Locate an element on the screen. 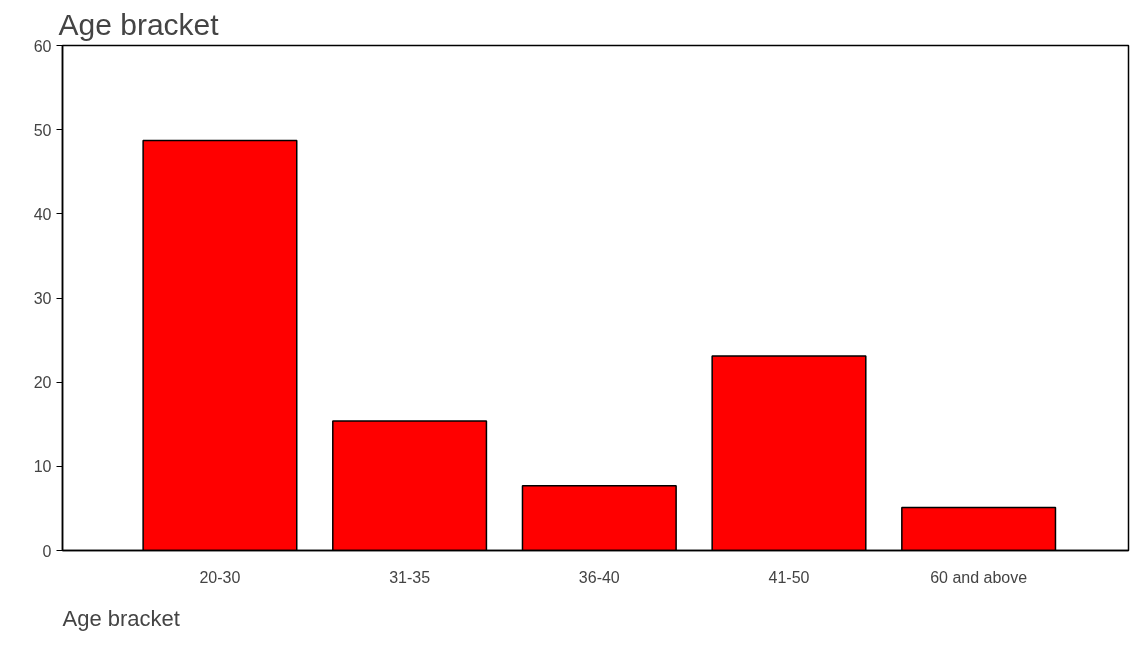 This screenshot has height=651, width=1136. x-tick-label: 41-50 is located at coordinates (789, 577).